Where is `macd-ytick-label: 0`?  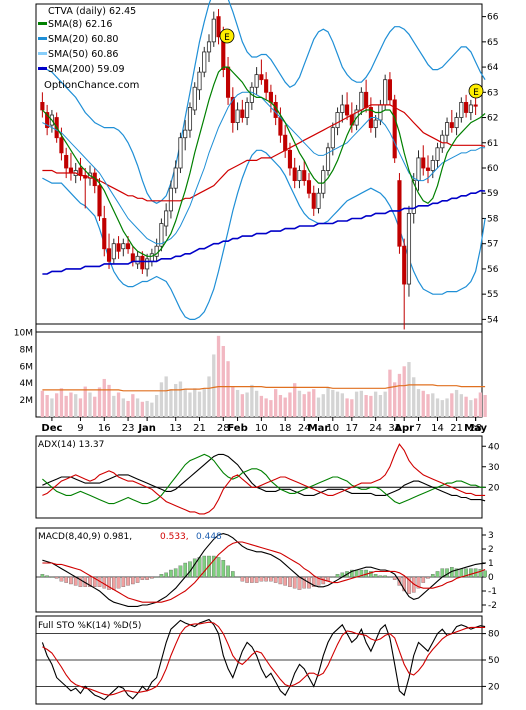
macd-ytick-label: 0 is located at coordinates (491, 578).